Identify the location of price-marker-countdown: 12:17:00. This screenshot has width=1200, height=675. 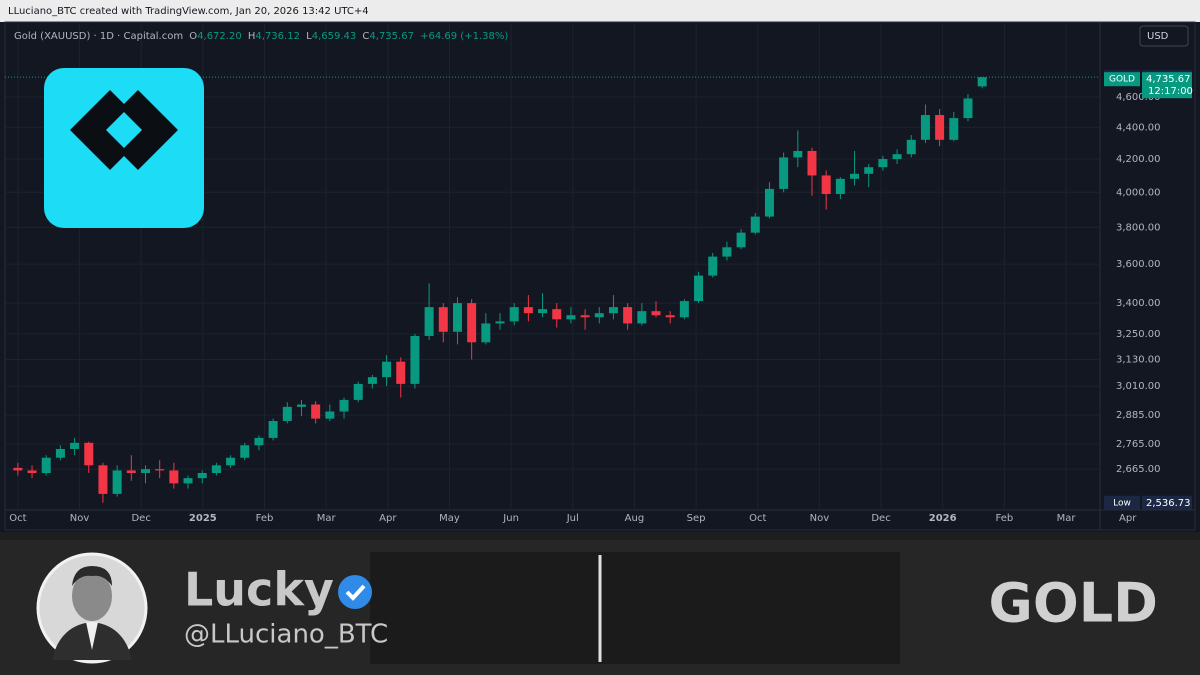
(1170, 91).